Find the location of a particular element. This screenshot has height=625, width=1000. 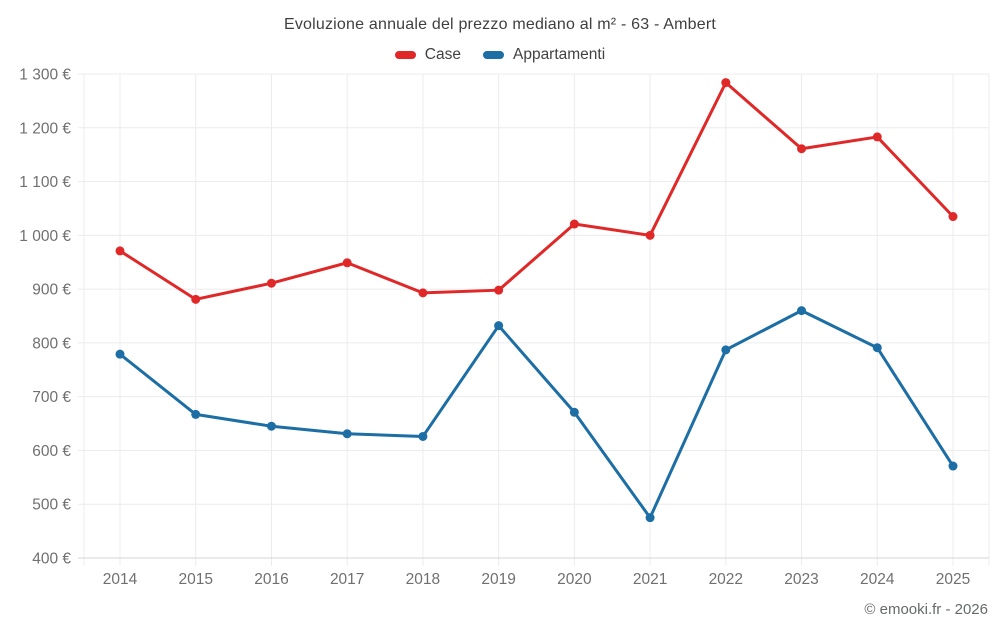

x-axis-tick-label: 2014 is located at coordinates (120, 579).